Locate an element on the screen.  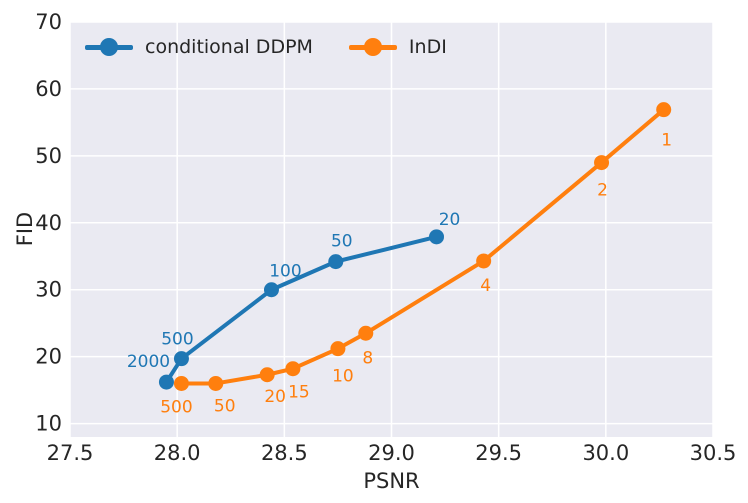
x-tick-label: 29.0 is located at coordinates (391, 453).